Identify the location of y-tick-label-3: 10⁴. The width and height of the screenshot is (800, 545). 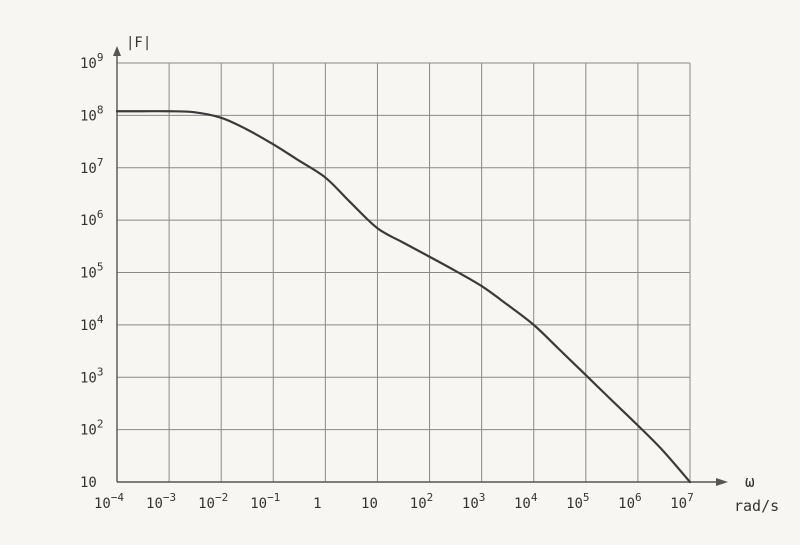
(92, 323).